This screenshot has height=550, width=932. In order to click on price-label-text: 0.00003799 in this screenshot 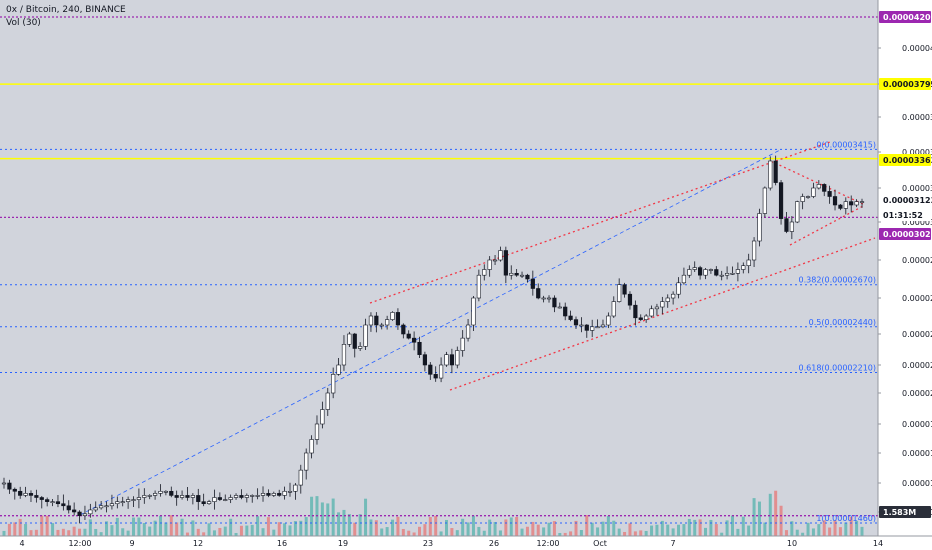, I will do `click(907, 84)`.